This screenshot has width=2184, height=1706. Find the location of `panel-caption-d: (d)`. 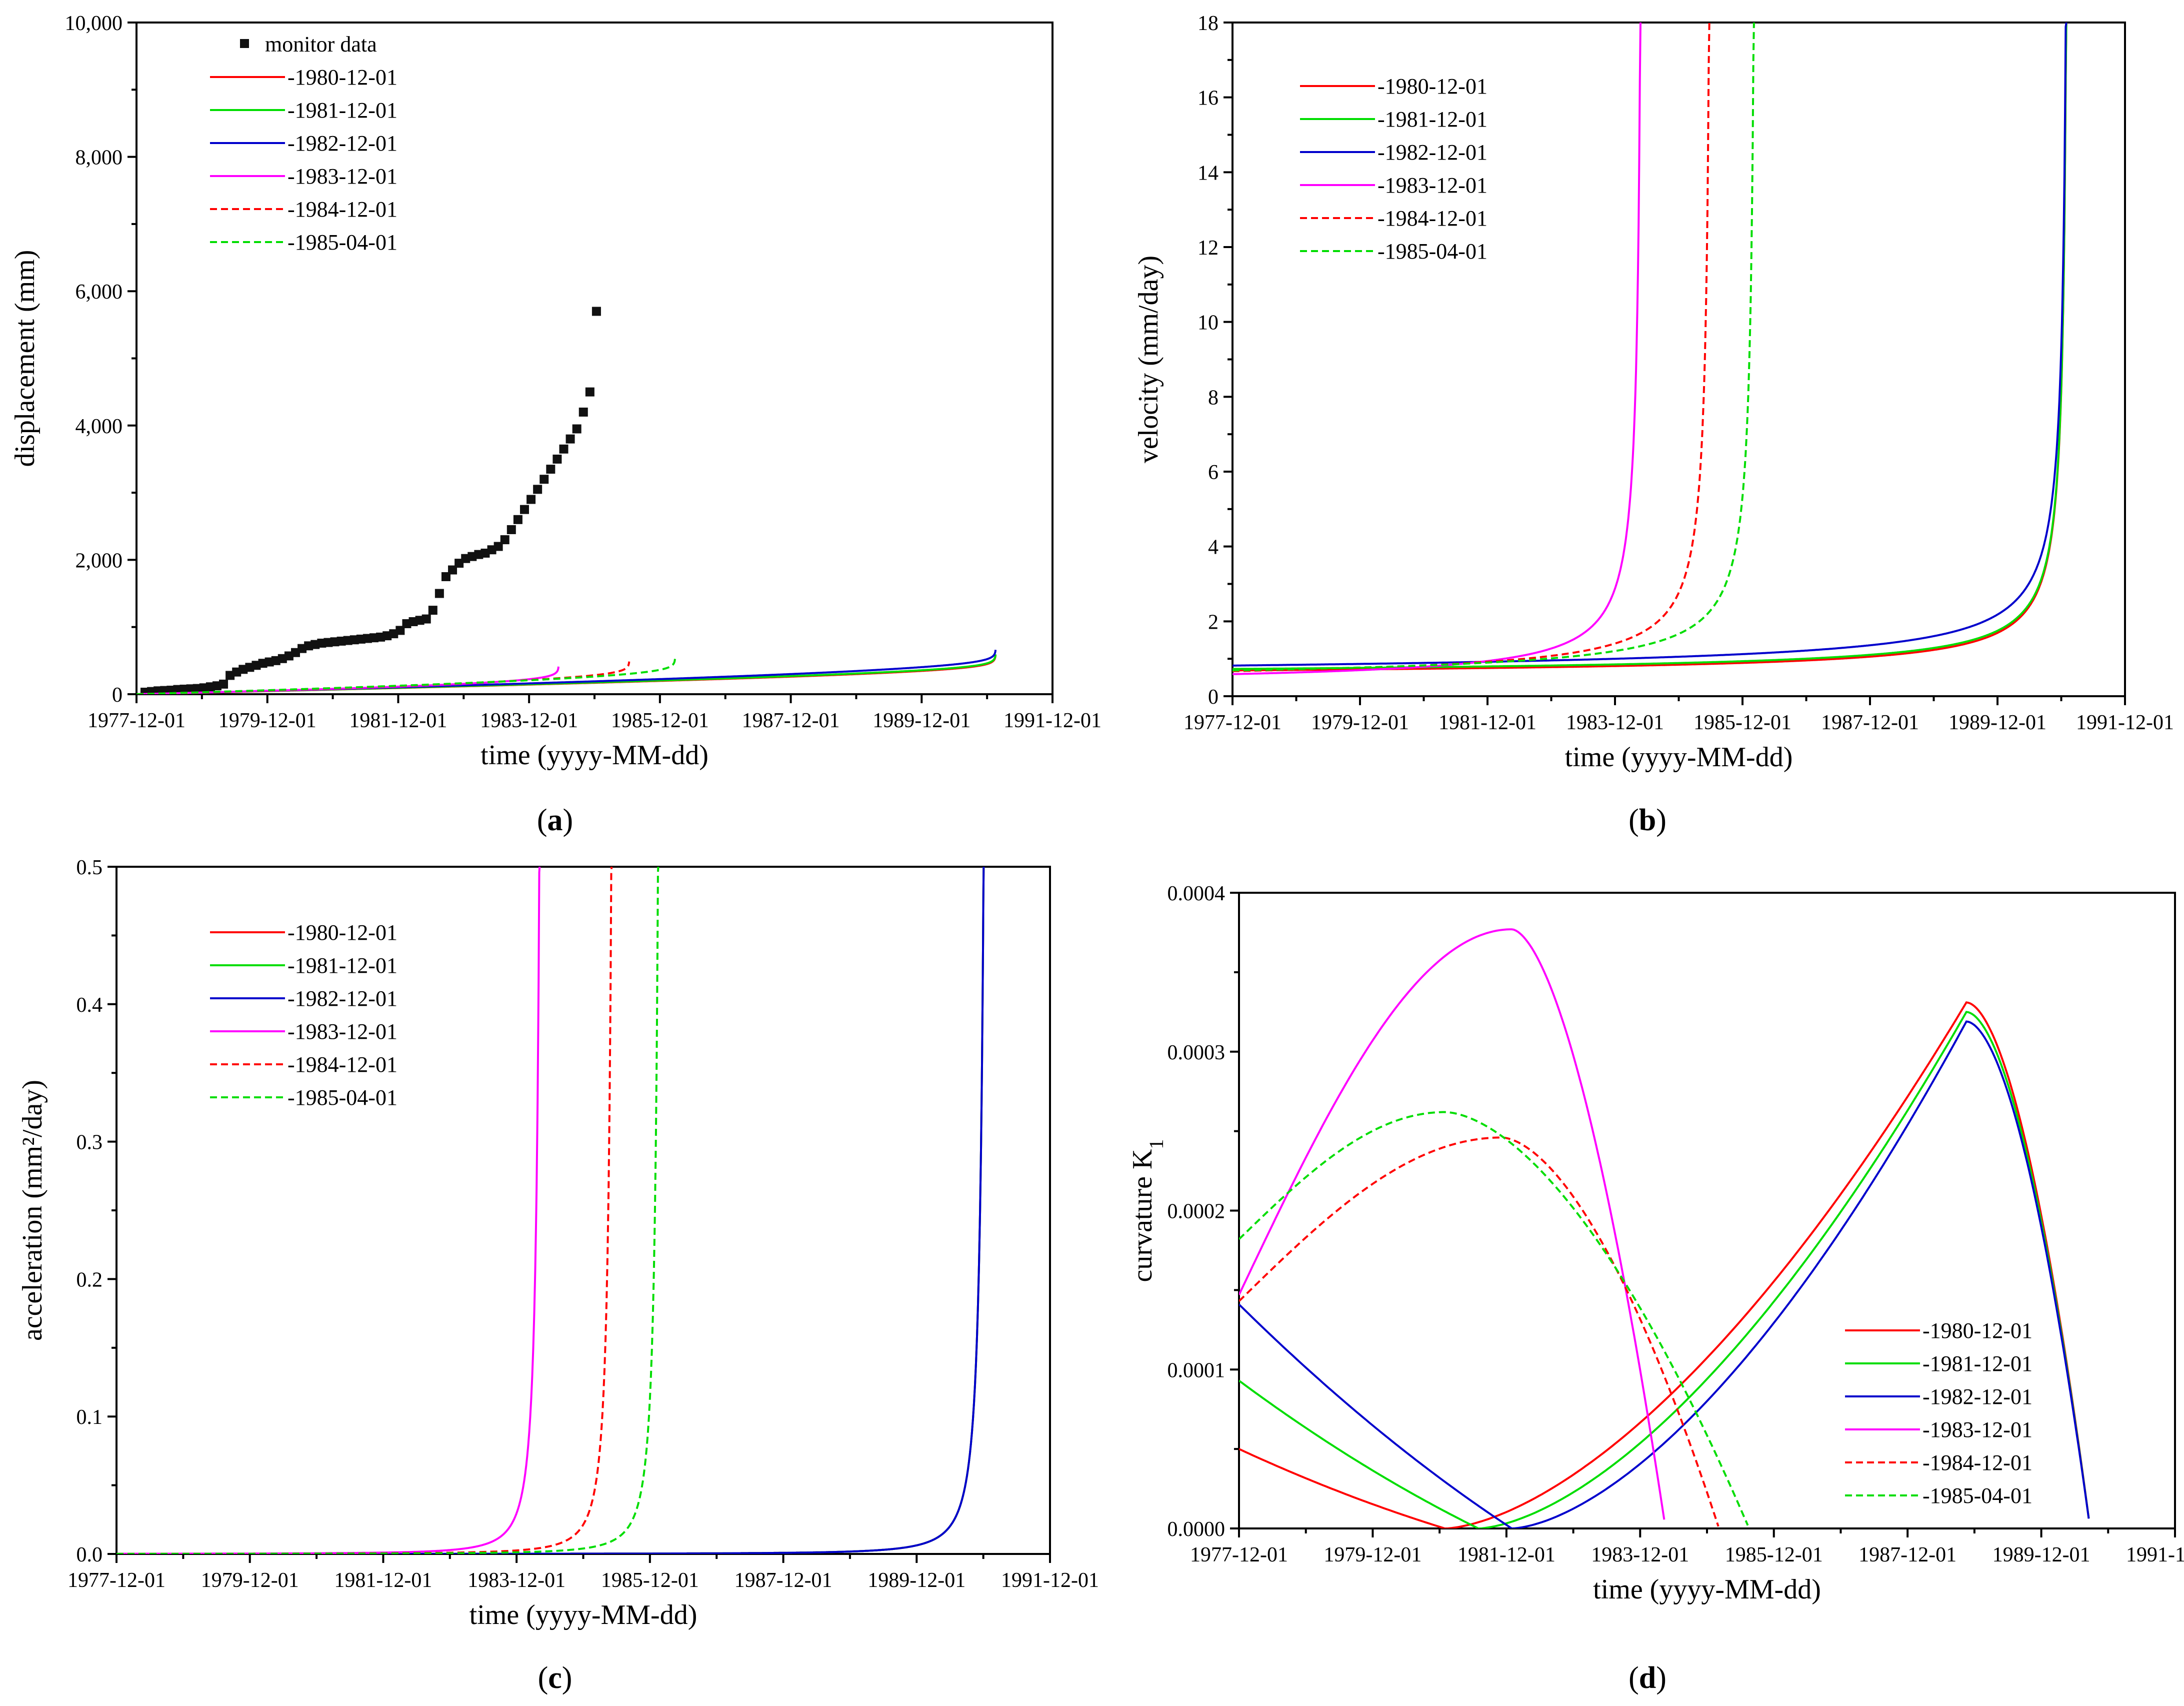

panel-caption-d: (d) is located at coordinates (1647, 1678).